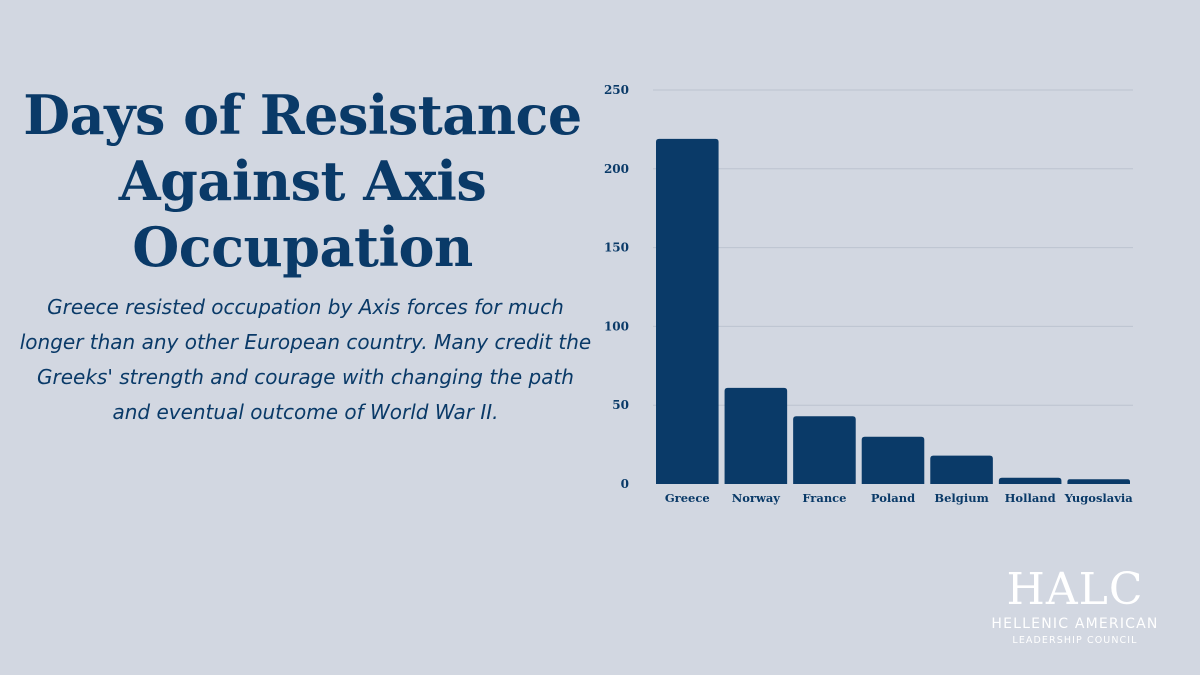  What do you see at coordinates (756, 435) in the screenshot?
I see `bar-norway` at bounding box center [756, 435].